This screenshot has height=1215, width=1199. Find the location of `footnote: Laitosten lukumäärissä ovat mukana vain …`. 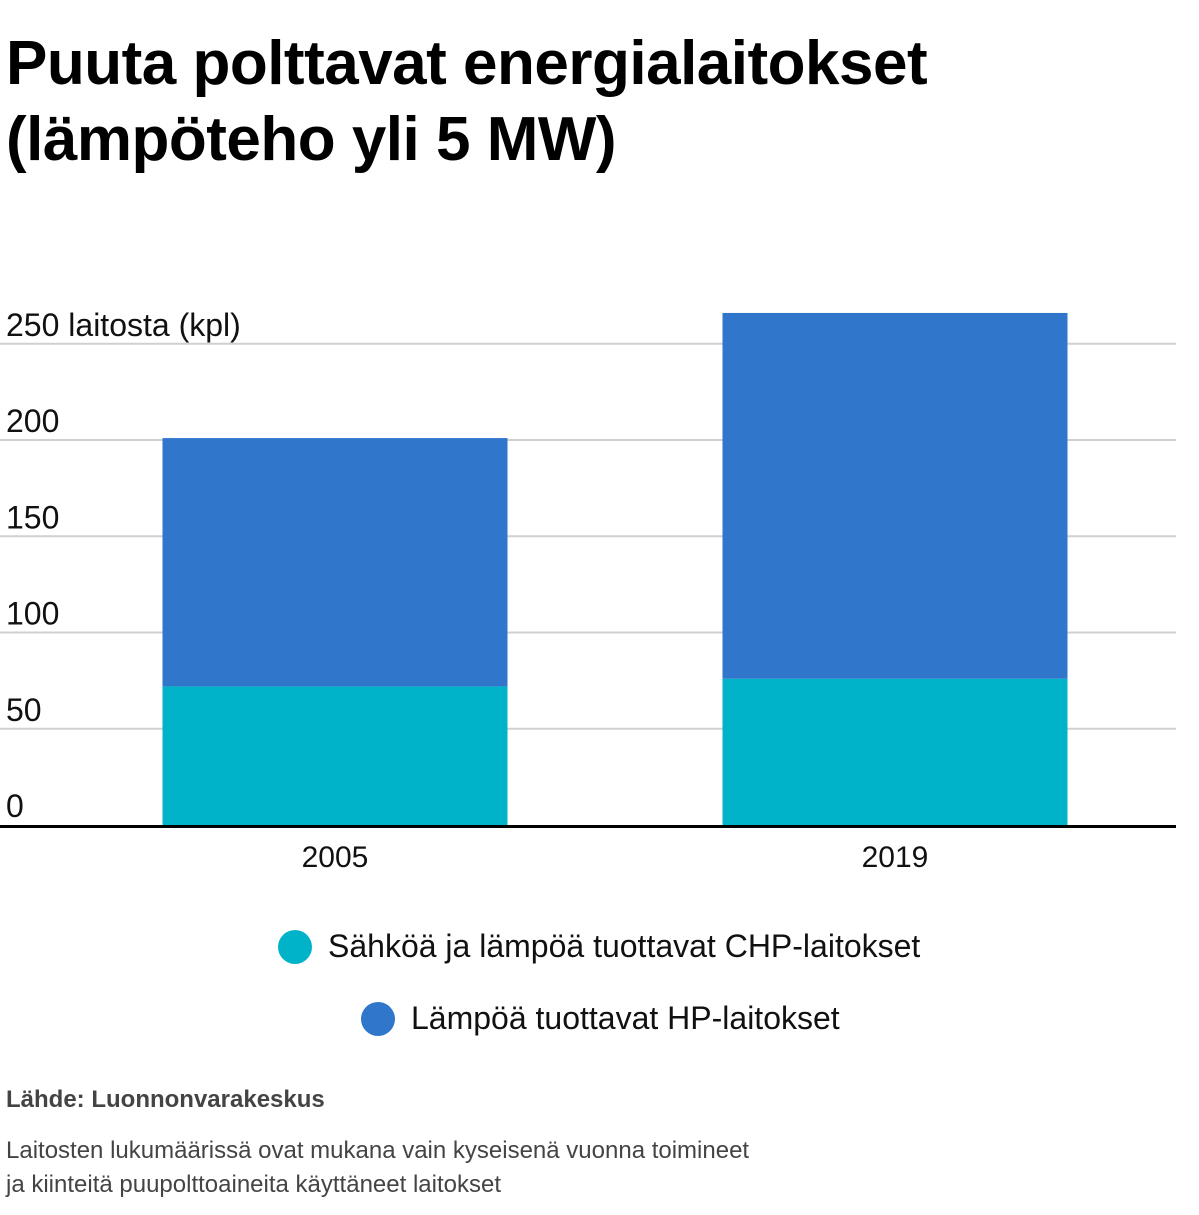

footnote: Laitosten lukumäärissä ovat mukana vain … is located at coordinates (456, 1168).